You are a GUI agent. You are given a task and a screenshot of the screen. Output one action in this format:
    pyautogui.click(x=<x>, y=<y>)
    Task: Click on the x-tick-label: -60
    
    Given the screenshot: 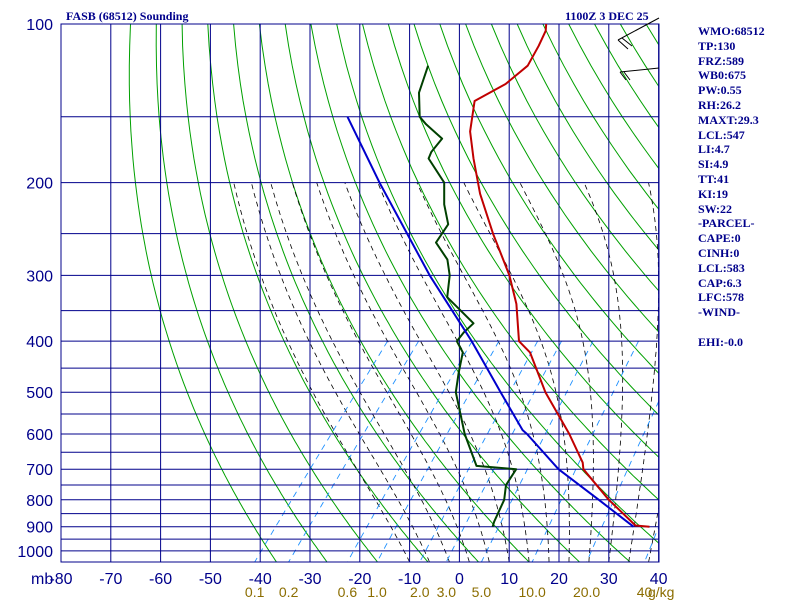 What is the action you would take?
    pyautogui.click(x=160, y=579)
    